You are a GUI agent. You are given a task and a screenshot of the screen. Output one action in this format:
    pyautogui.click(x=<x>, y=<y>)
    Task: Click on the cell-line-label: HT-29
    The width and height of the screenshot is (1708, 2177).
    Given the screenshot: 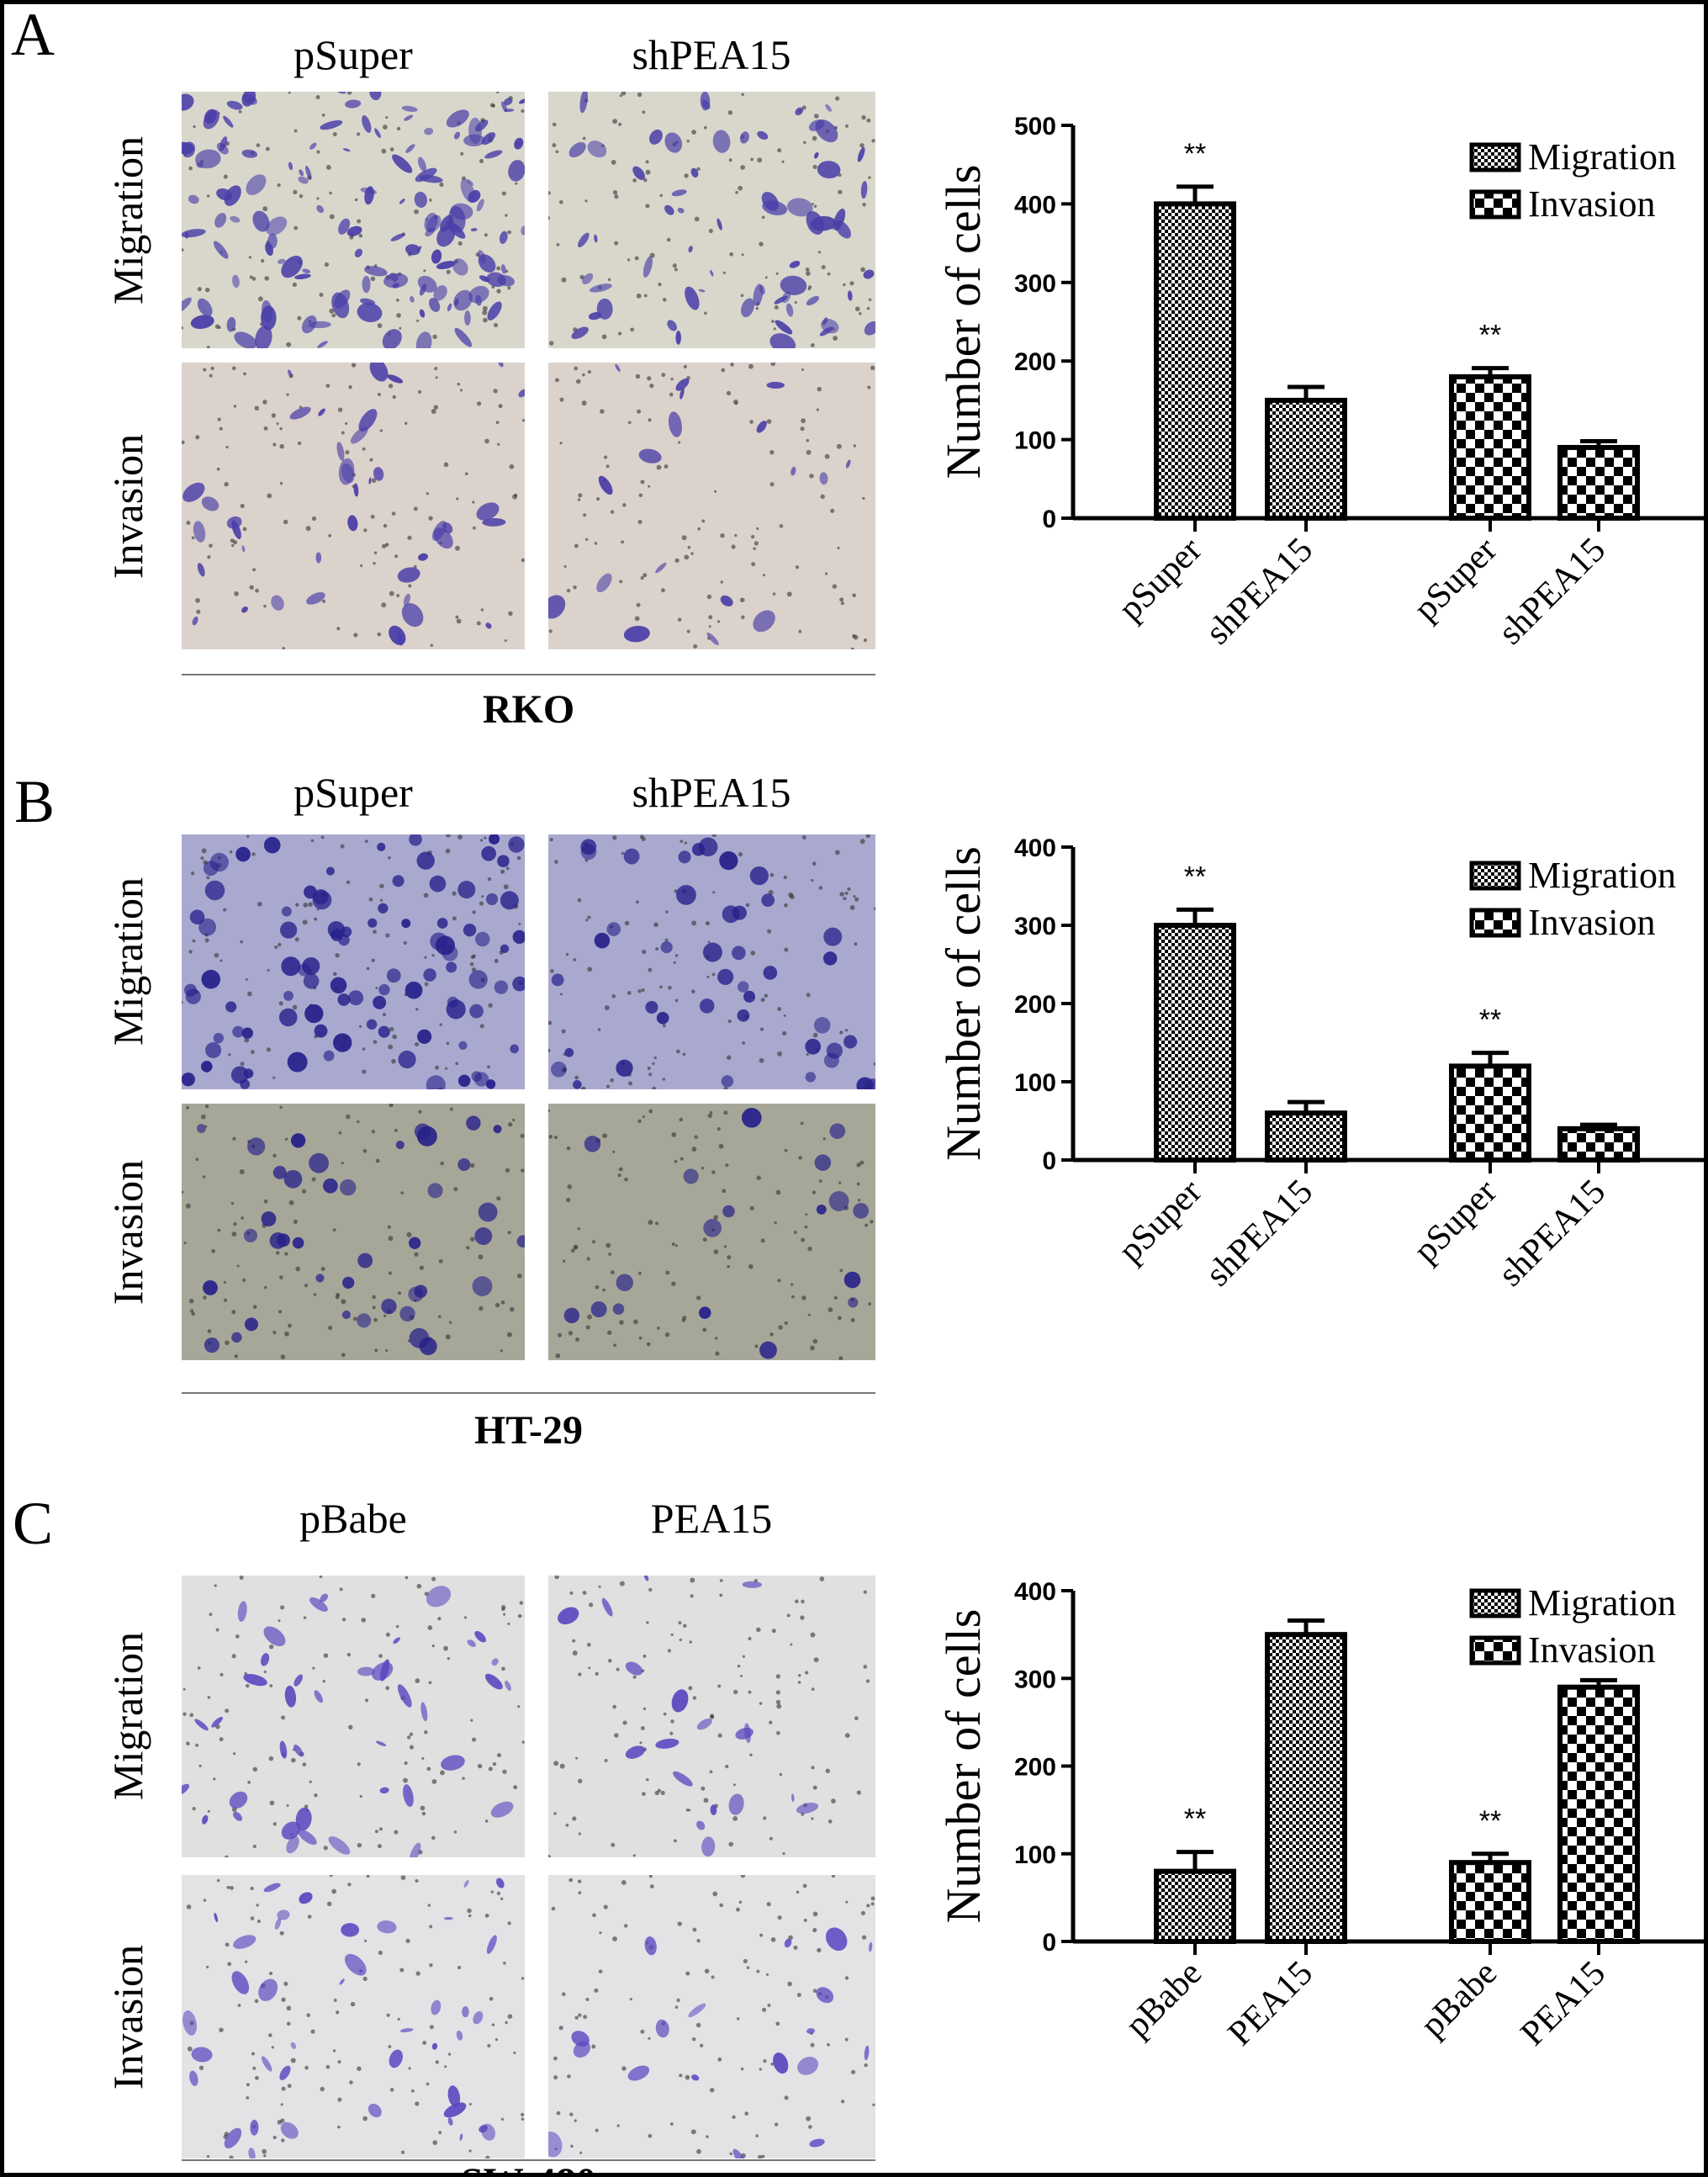 What is the action you would take?
    pyautogui.click(x=528, y=1430)
    